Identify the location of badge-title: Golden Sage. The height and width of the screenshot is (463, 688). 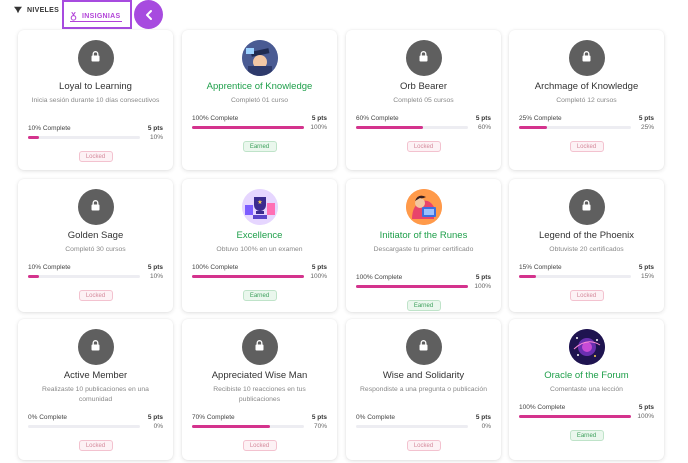
(95, 235).